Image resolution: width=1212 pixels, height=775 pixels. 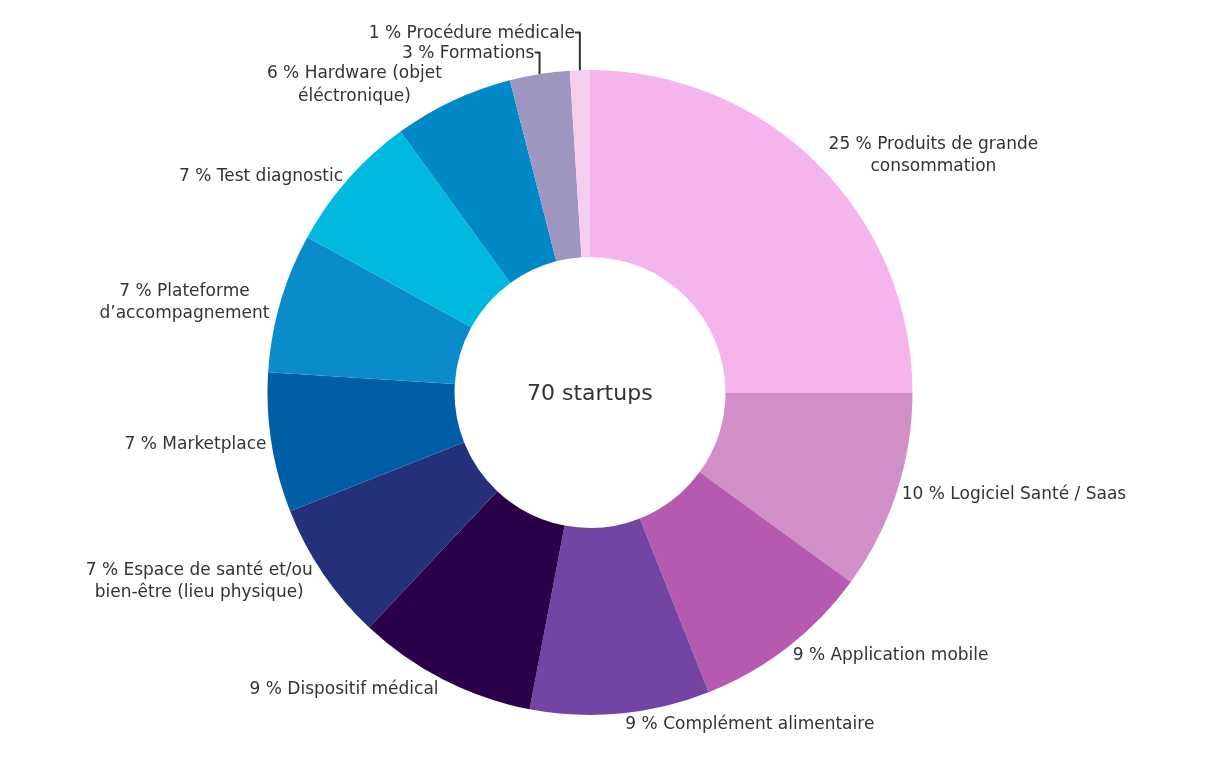 I want to click on slice-label: 7 % Espace de santé et/ou bien-être (lieu physique), so click(x=199, y=580).